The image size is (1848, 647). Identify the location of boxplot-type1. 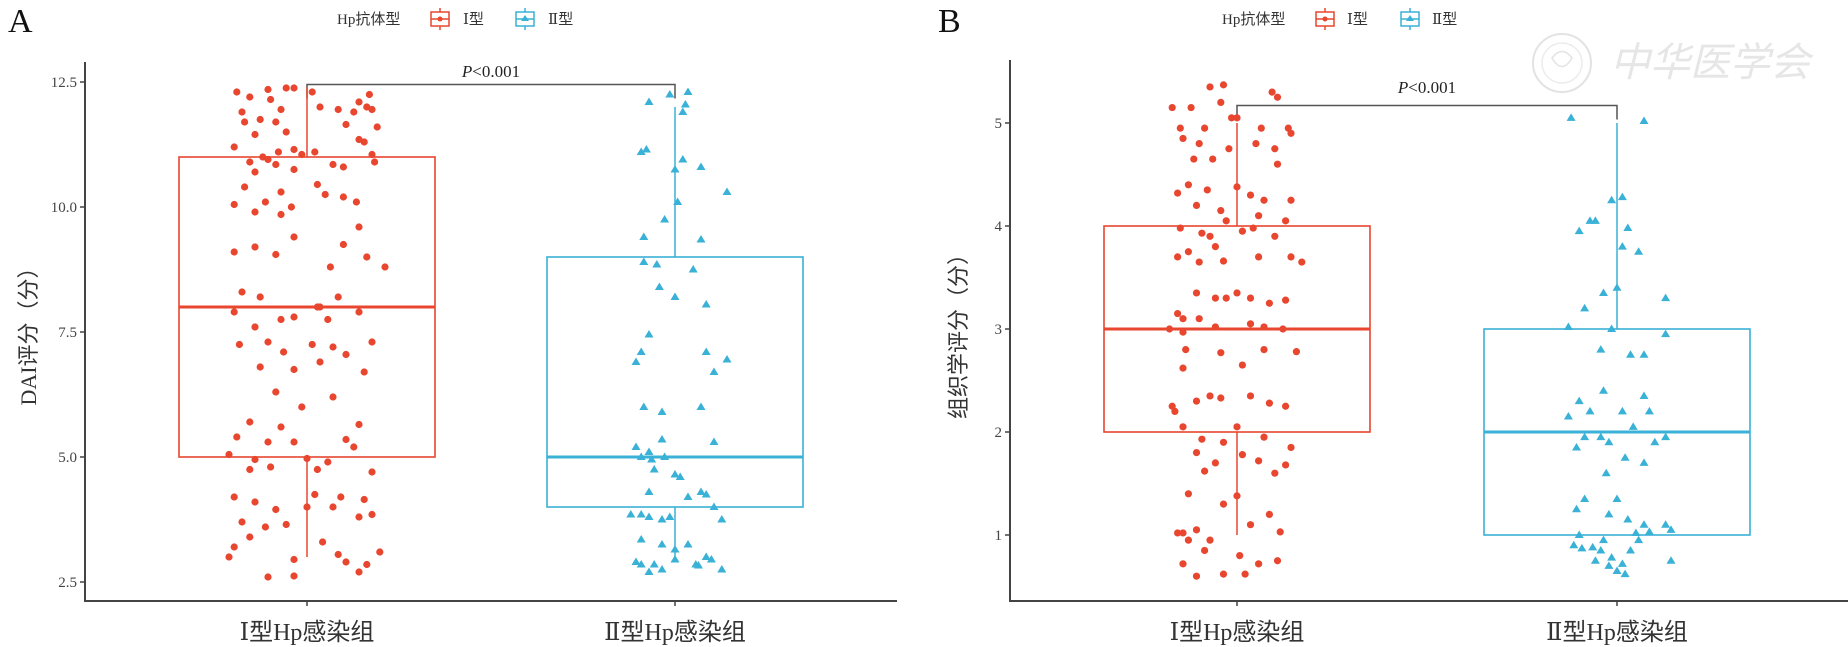
(307, 322).